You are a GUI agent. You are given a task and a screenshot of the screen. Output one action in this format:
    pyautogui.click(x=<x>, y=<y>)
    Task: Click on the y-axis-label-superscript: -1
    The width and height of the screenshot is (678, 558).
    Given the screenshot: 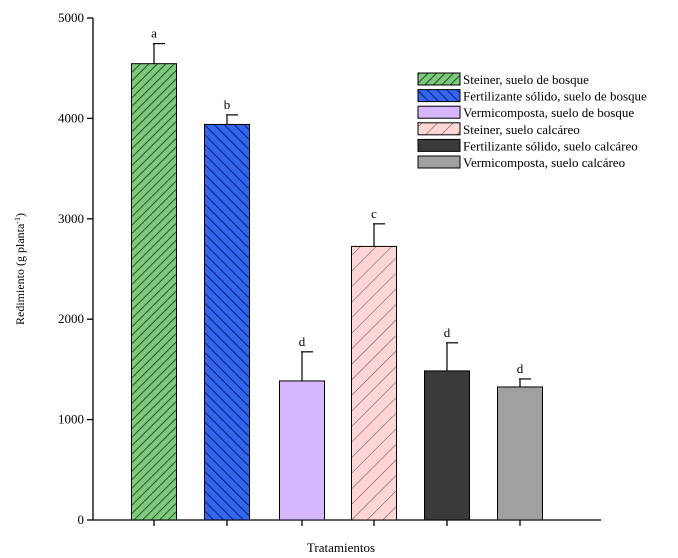 What is the action you would take?
    pyautogui.click(x=17, y=220)
    